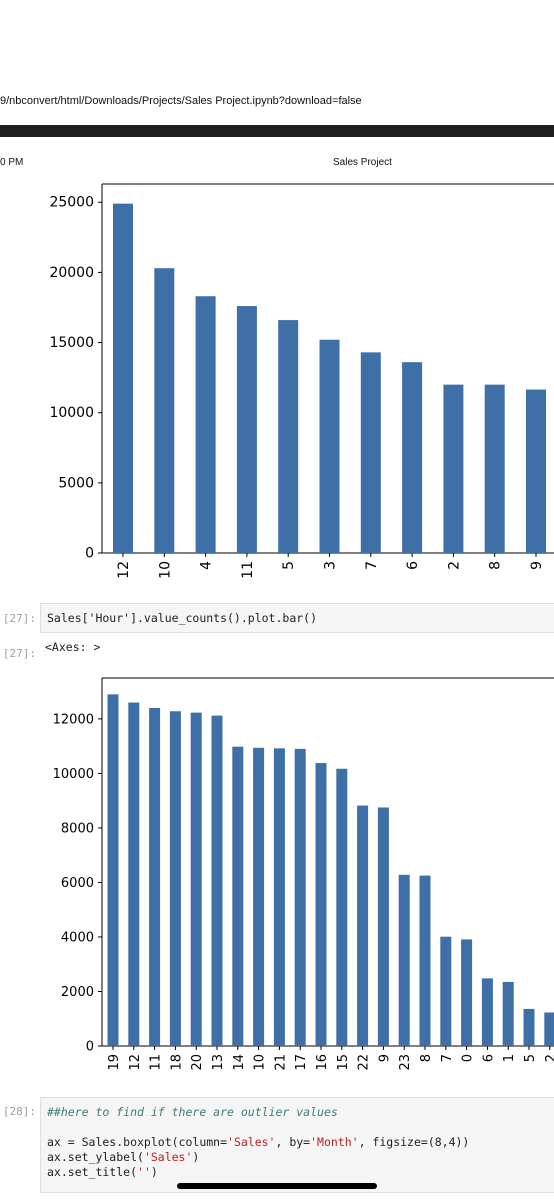 The width and height of the screenshot is (554, 1200). Describe the element at coordinates (19, 1111) in the screenshot. I see `input-prompt-28: [28]:` at that location.